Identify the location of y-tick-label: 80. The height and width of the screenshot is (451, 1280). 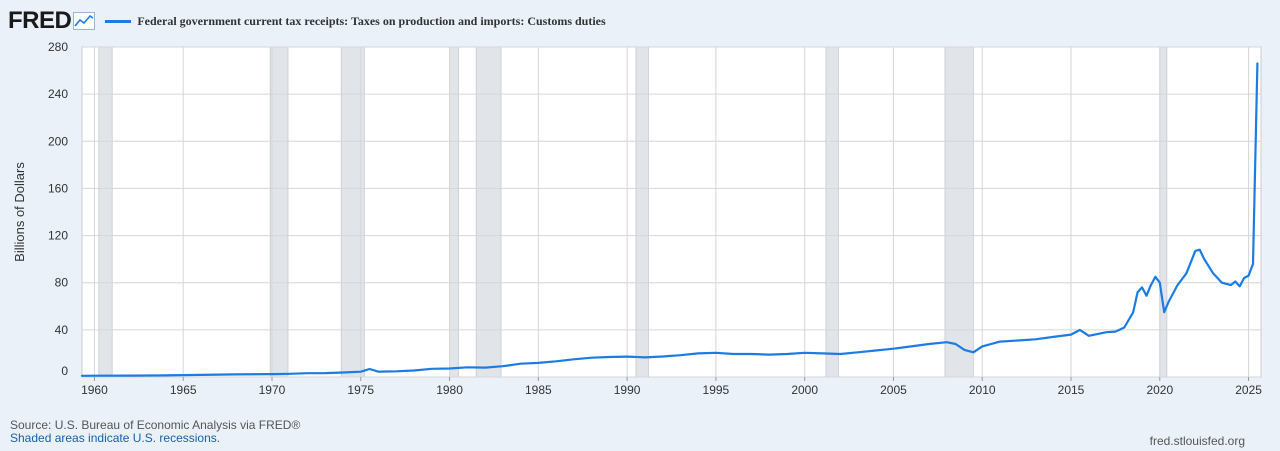
(62, 283).